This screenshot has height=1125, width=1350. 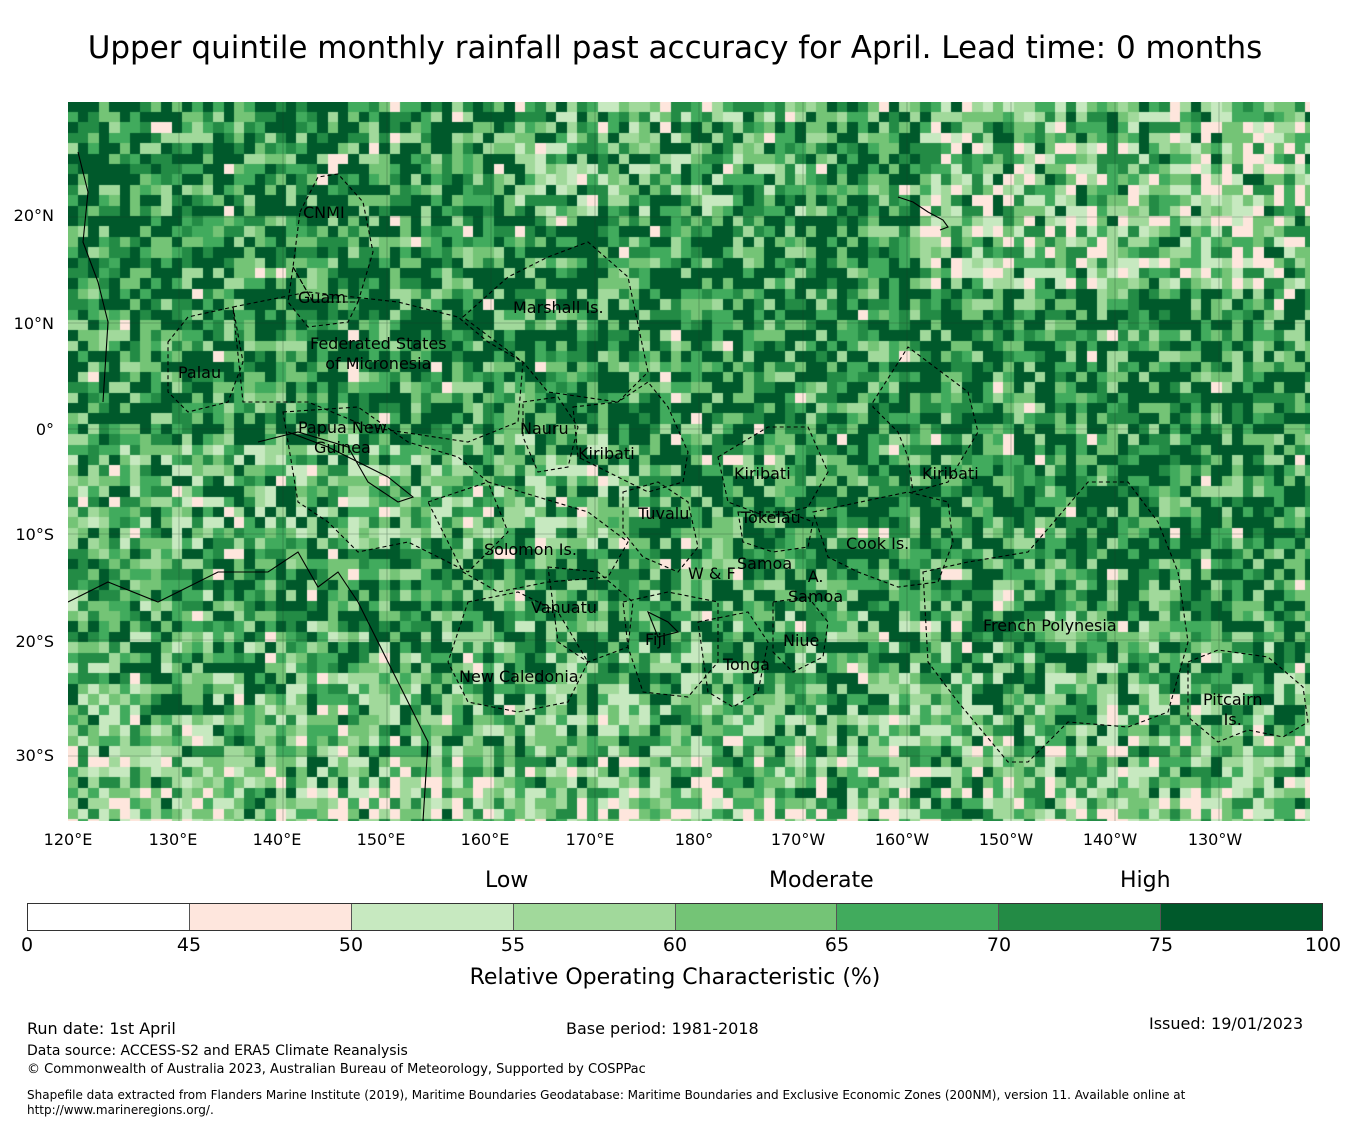 I want to click on eez-cnmi, so click(x=333, y=238).